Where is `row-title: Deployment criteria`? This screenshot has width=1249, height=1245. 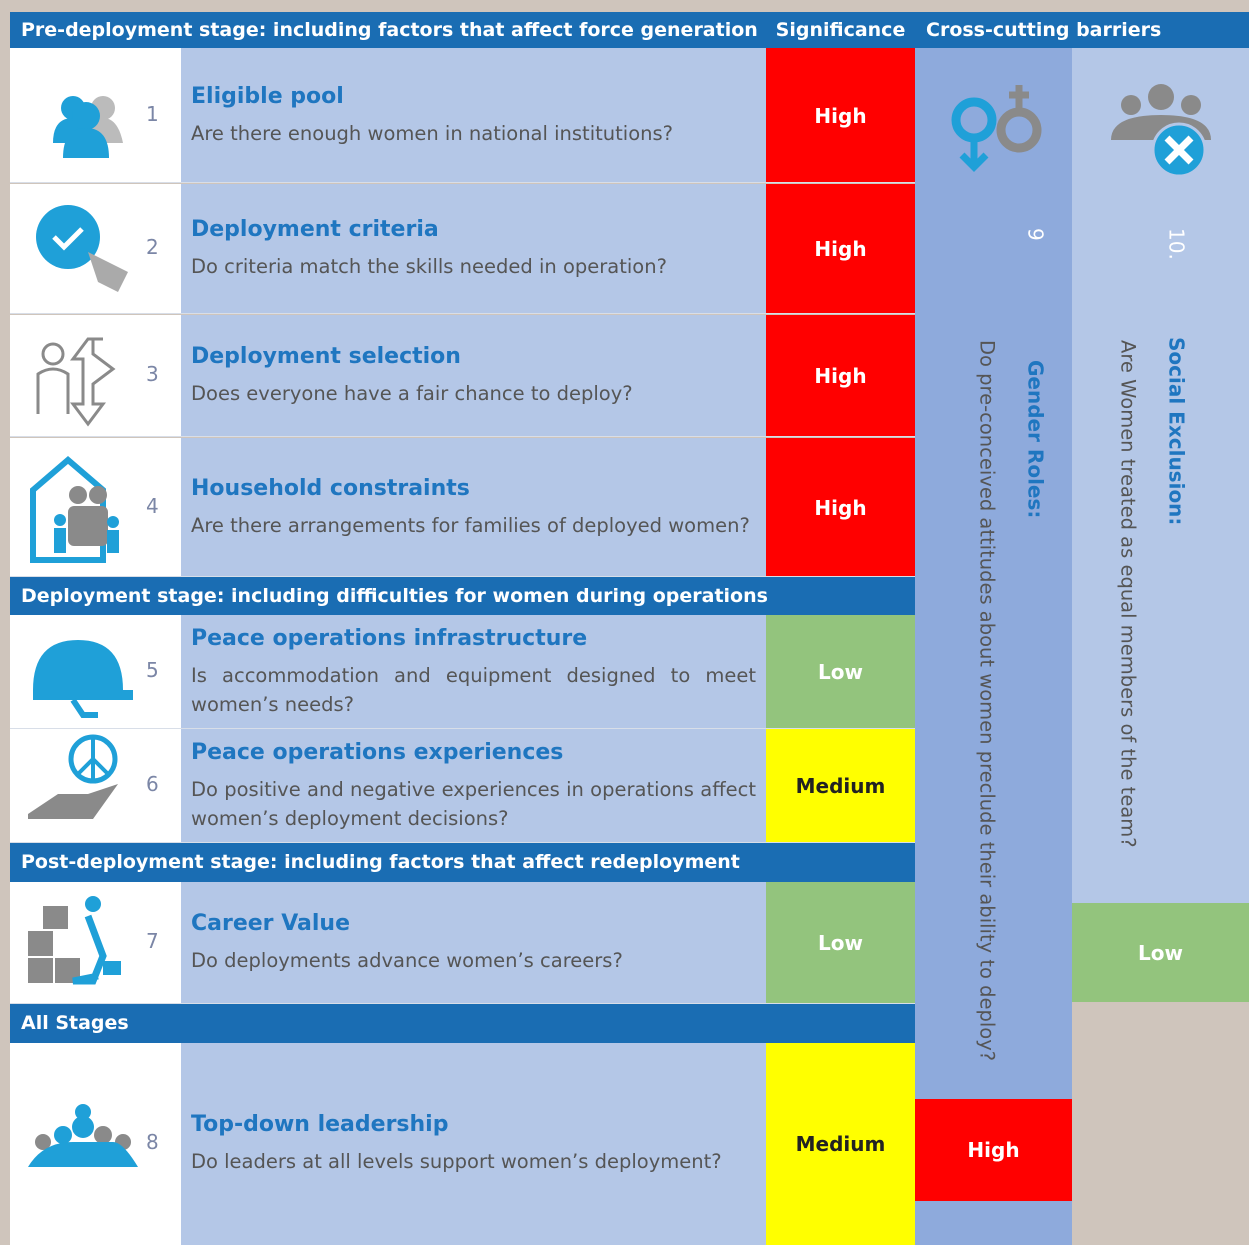
row-title: Deployment criteria is located at coordinates (315, 229).